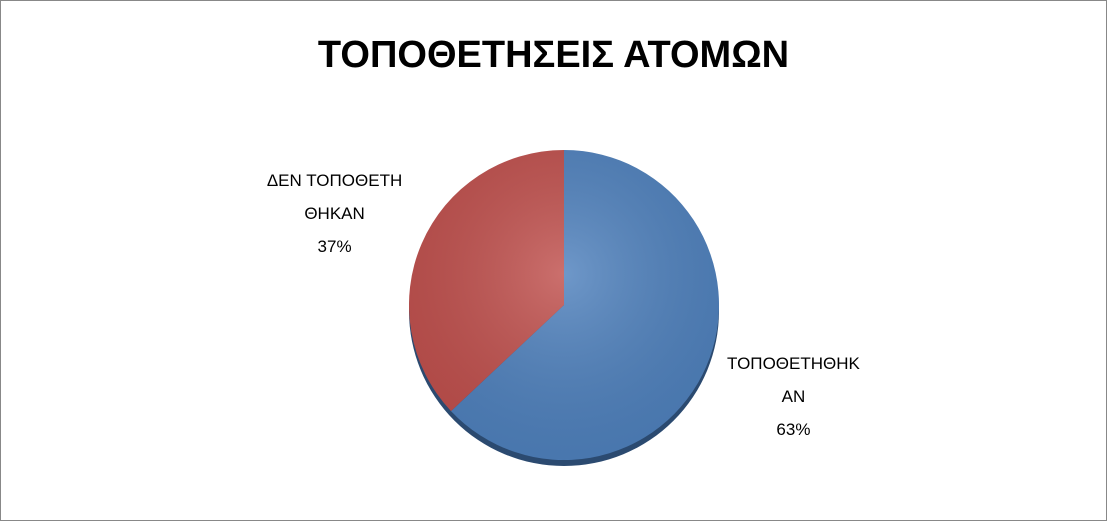  What do you see at coordinates (553, 55) in the screenshot?
I see `chart-title: ΤΟΠΟΘΕΤΗΣΕΙΣ ΑΤΟΜΩΝ` at bounding box center [553, 55].